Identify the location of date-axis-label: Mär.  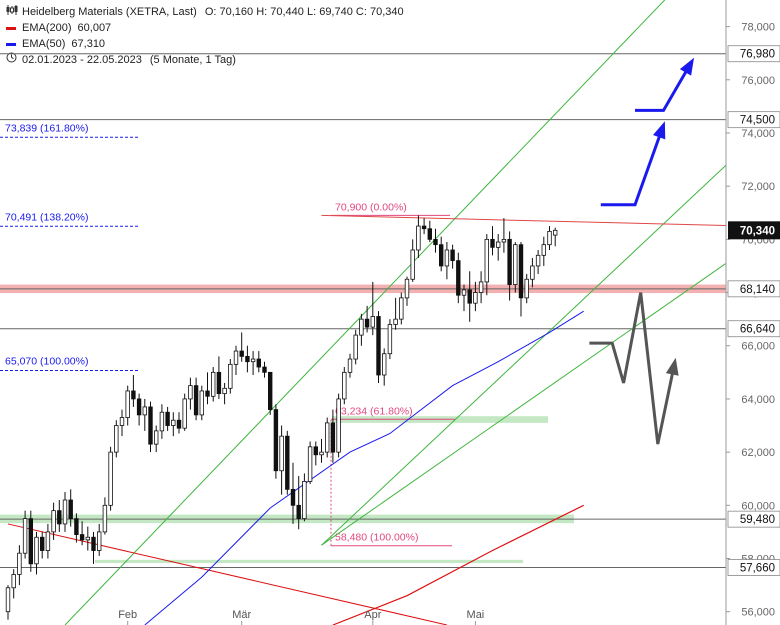
(241, 615).